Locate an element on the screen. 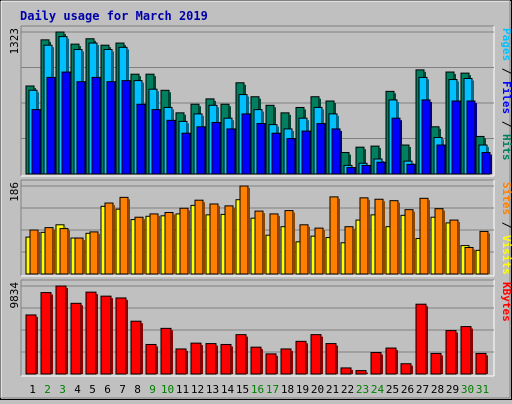 This screenshot has width=512, height=404. bar-visits-sites-s1-d29-fill is located at coordinates (454, 247).